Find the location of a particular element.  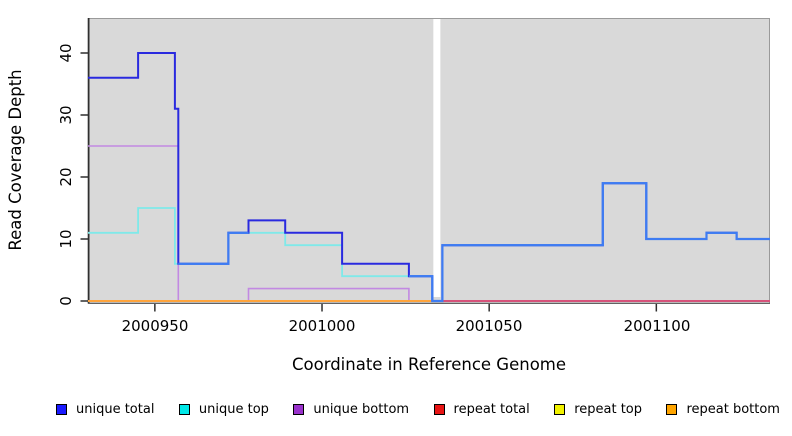

legend-label-unique-total: unique total is located at coordinates (115, 409).